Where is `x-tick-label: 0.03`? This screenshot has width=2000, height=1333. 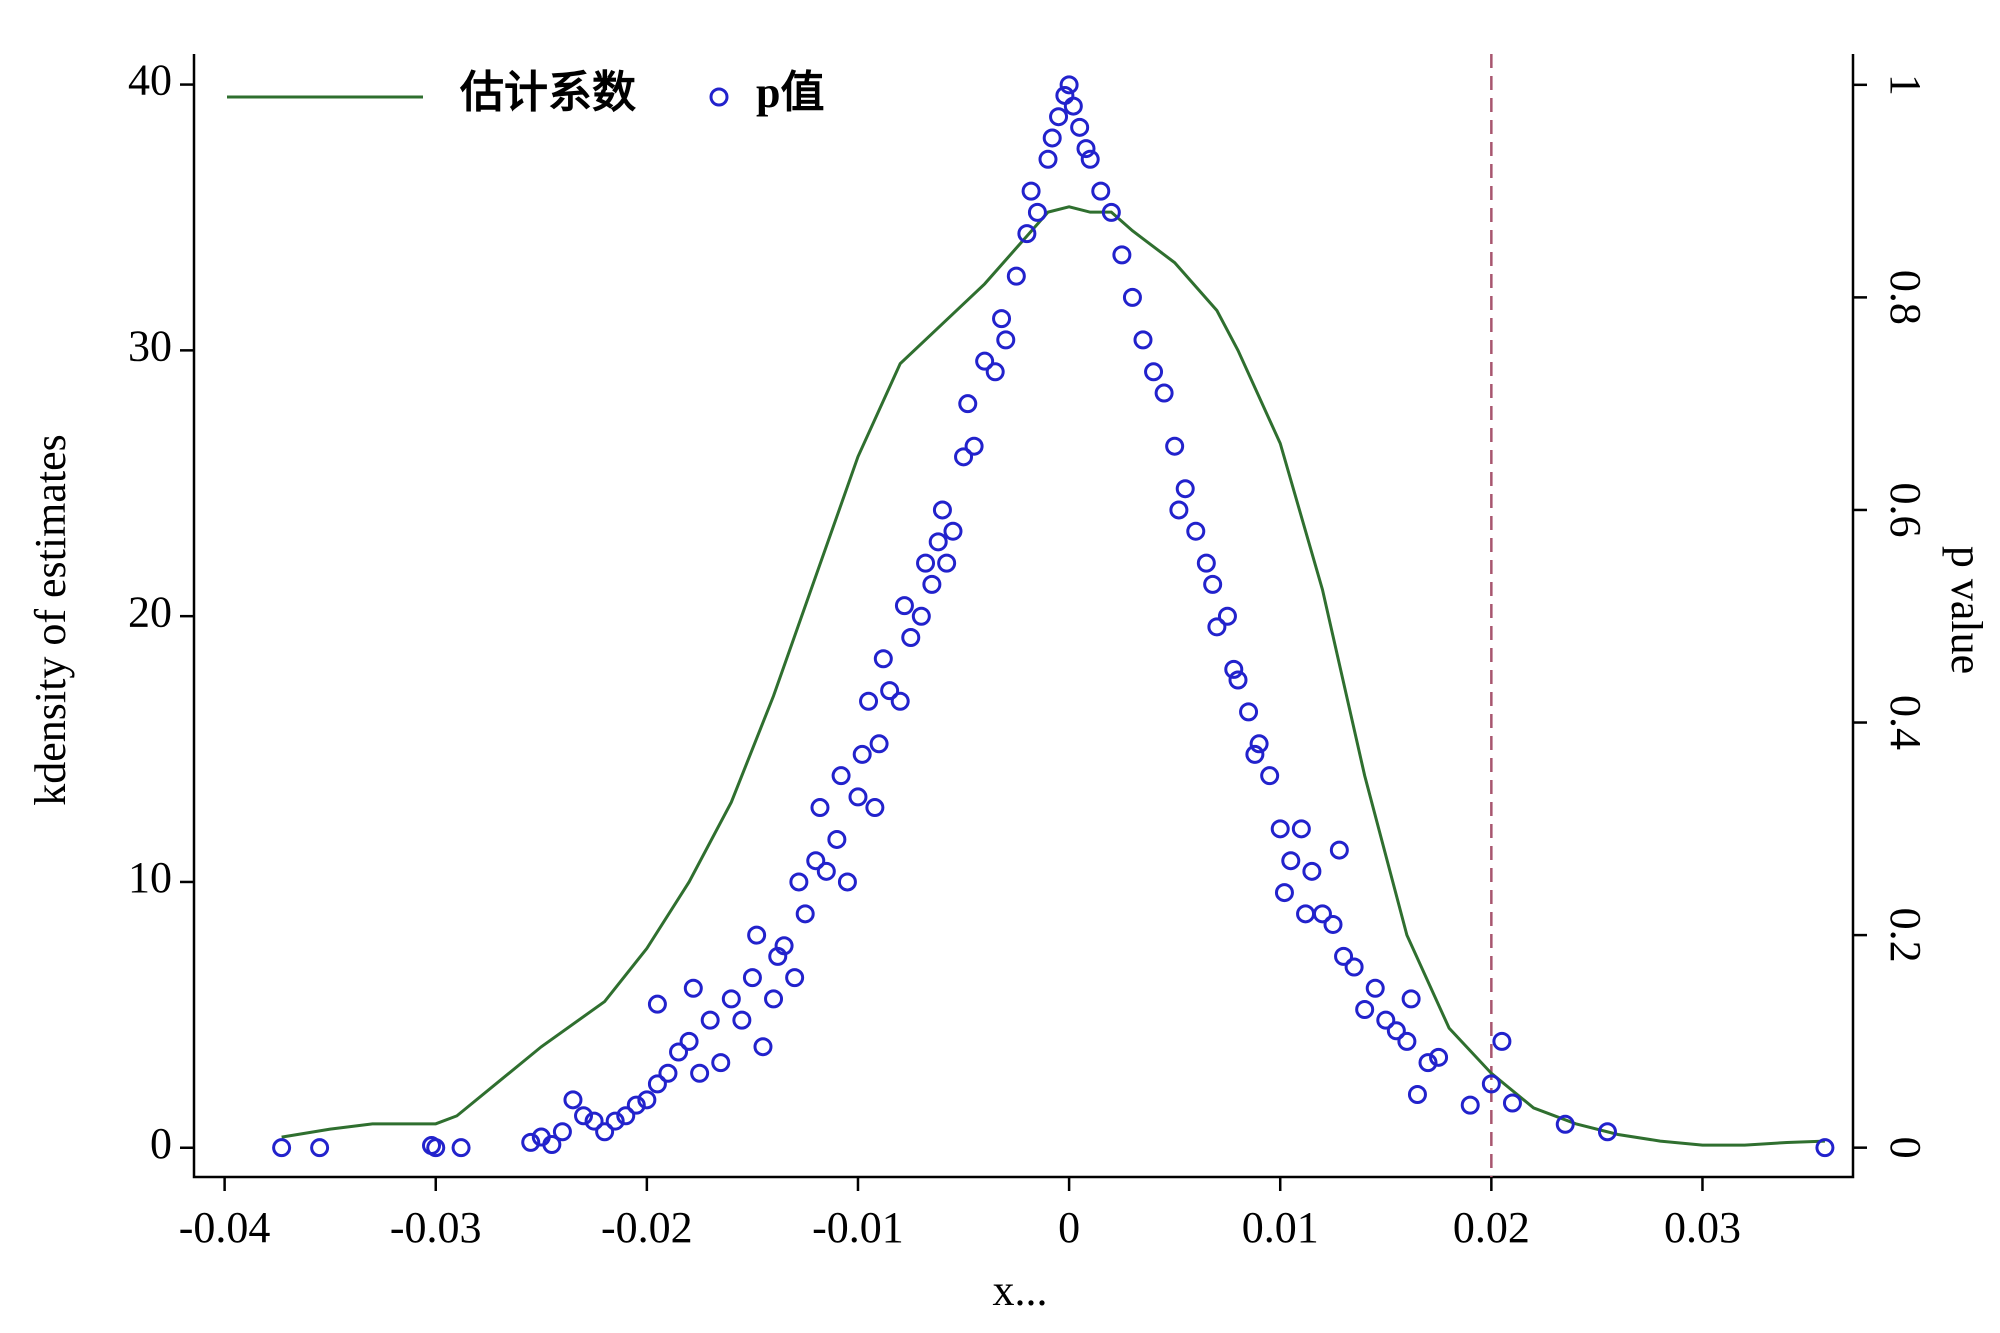
x-tick-label: 0.03 is located at coordinates (1702, 1227).